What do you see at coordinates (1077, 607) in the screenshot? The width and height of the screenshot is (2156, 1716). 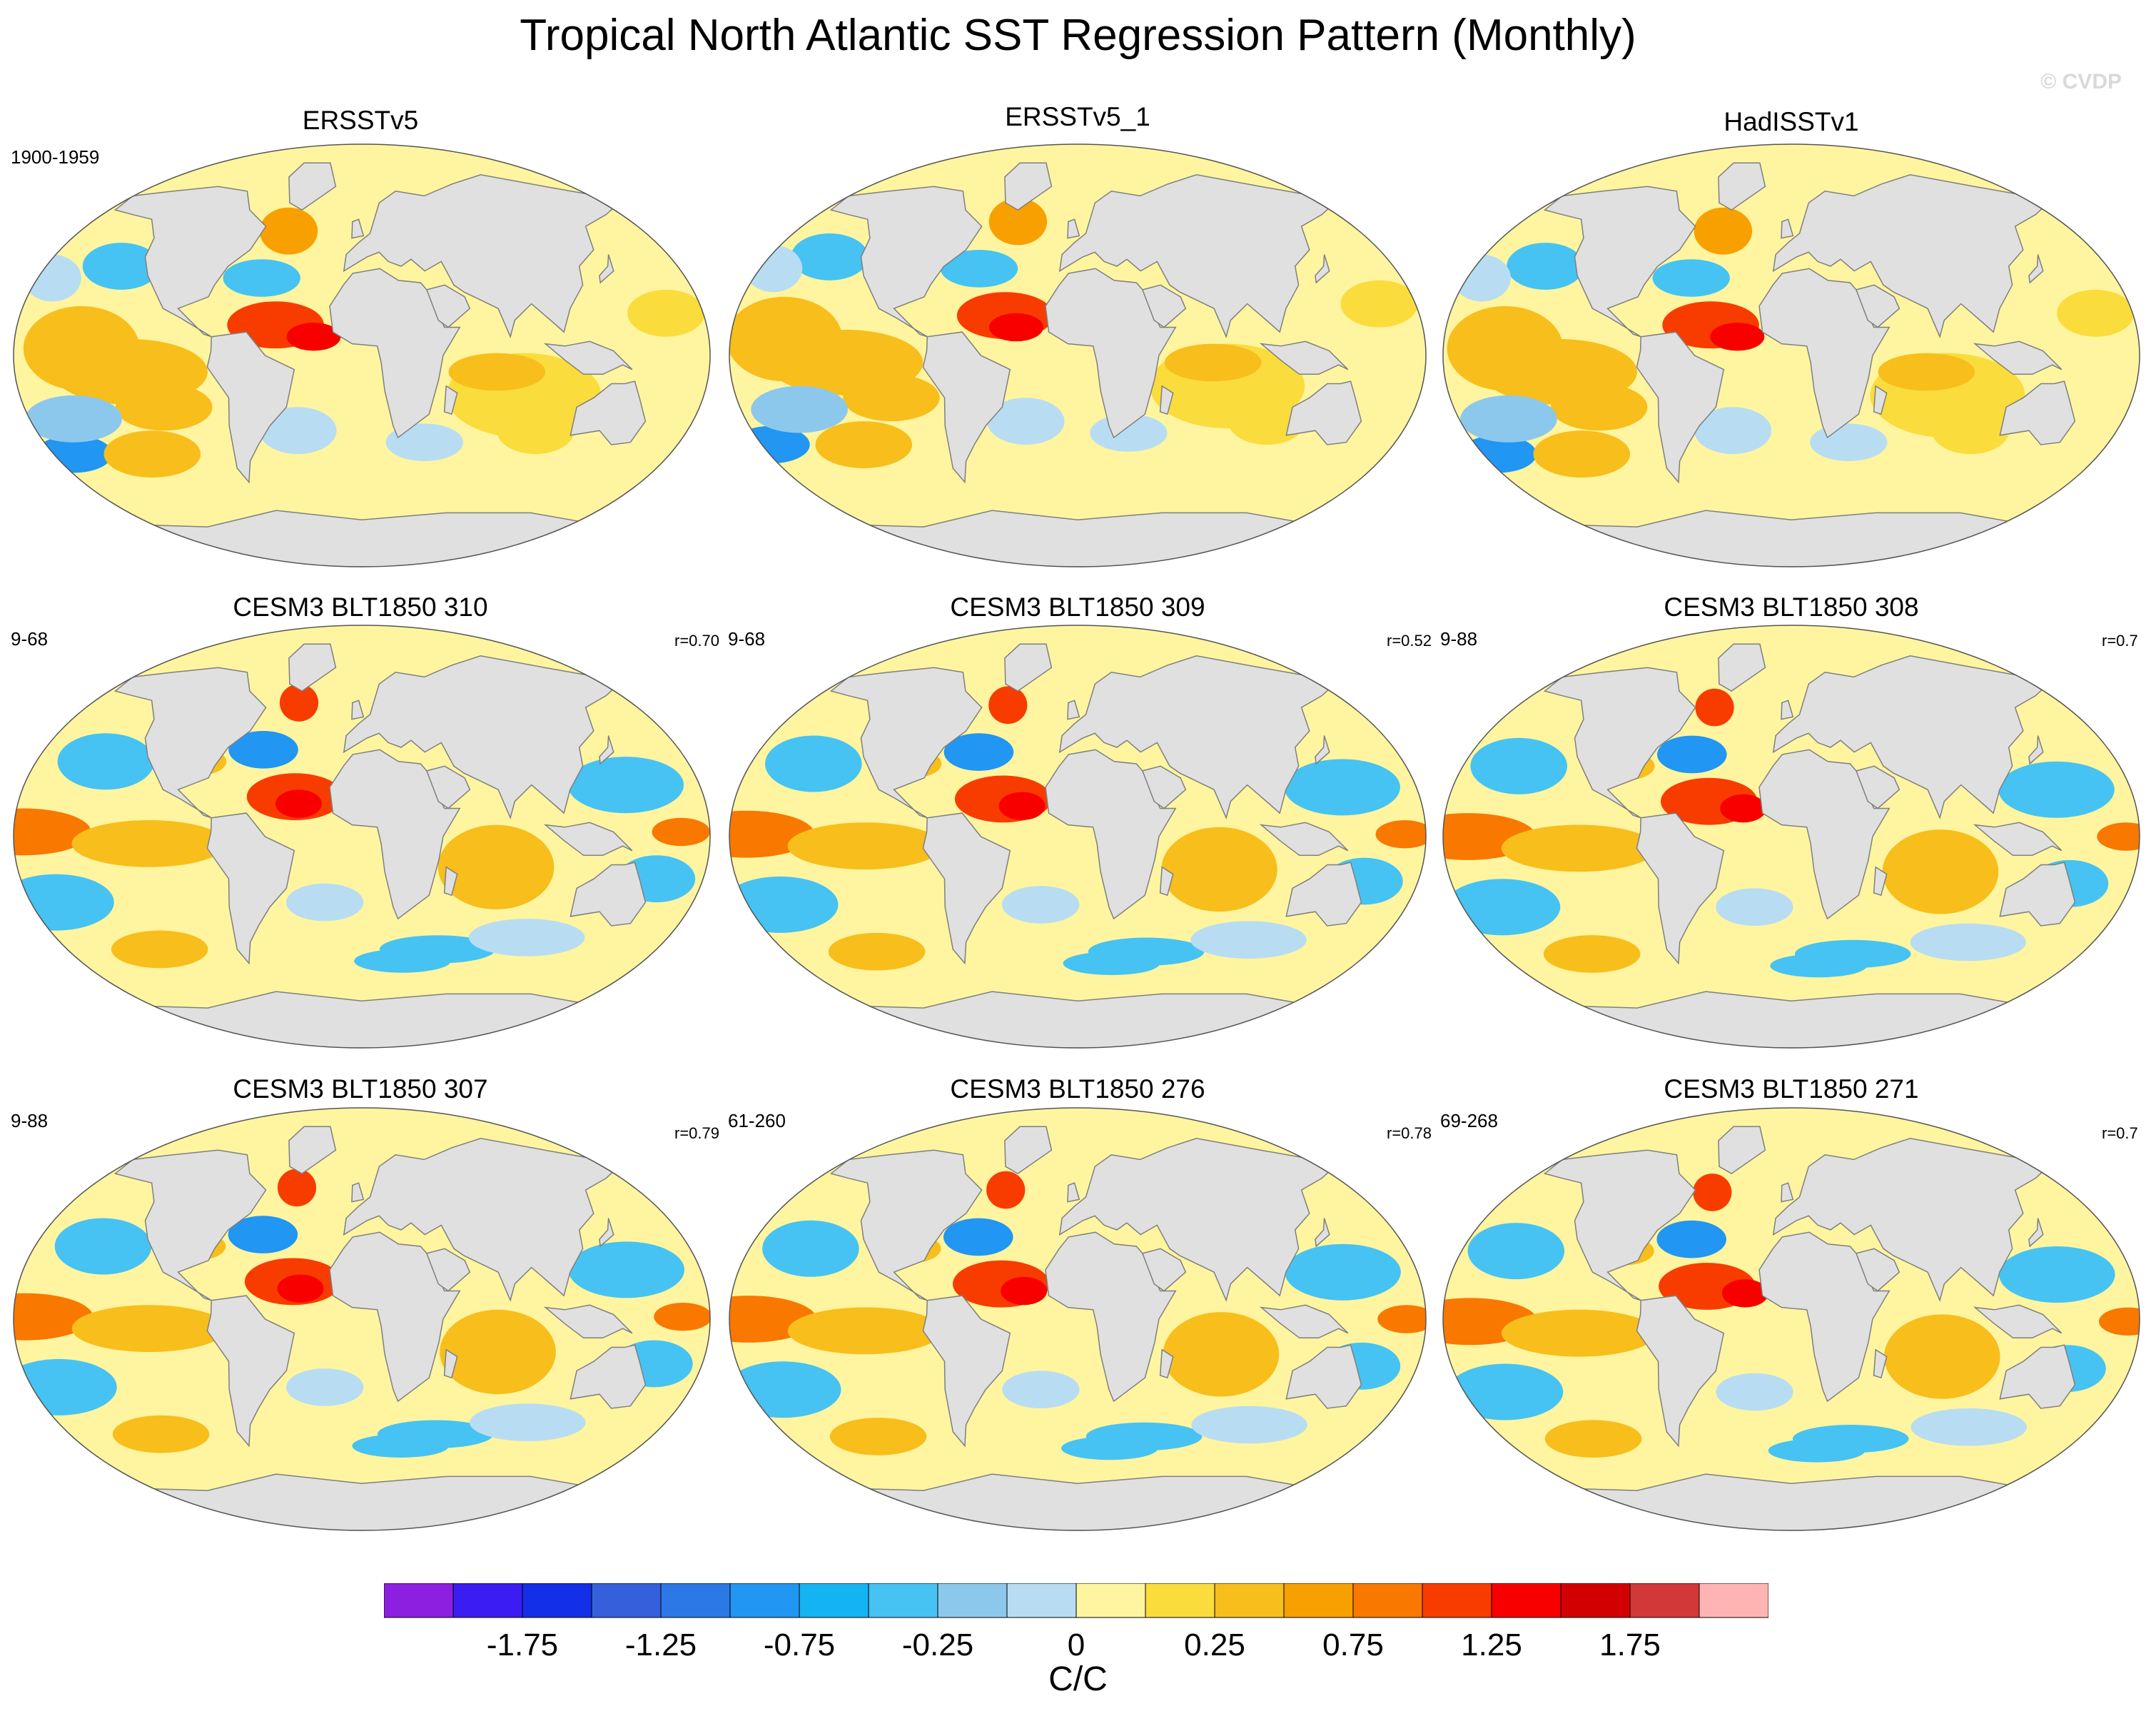 I see `panel-title-5: CESM3 BLT1850 309` at bounding box center [1077, 607].